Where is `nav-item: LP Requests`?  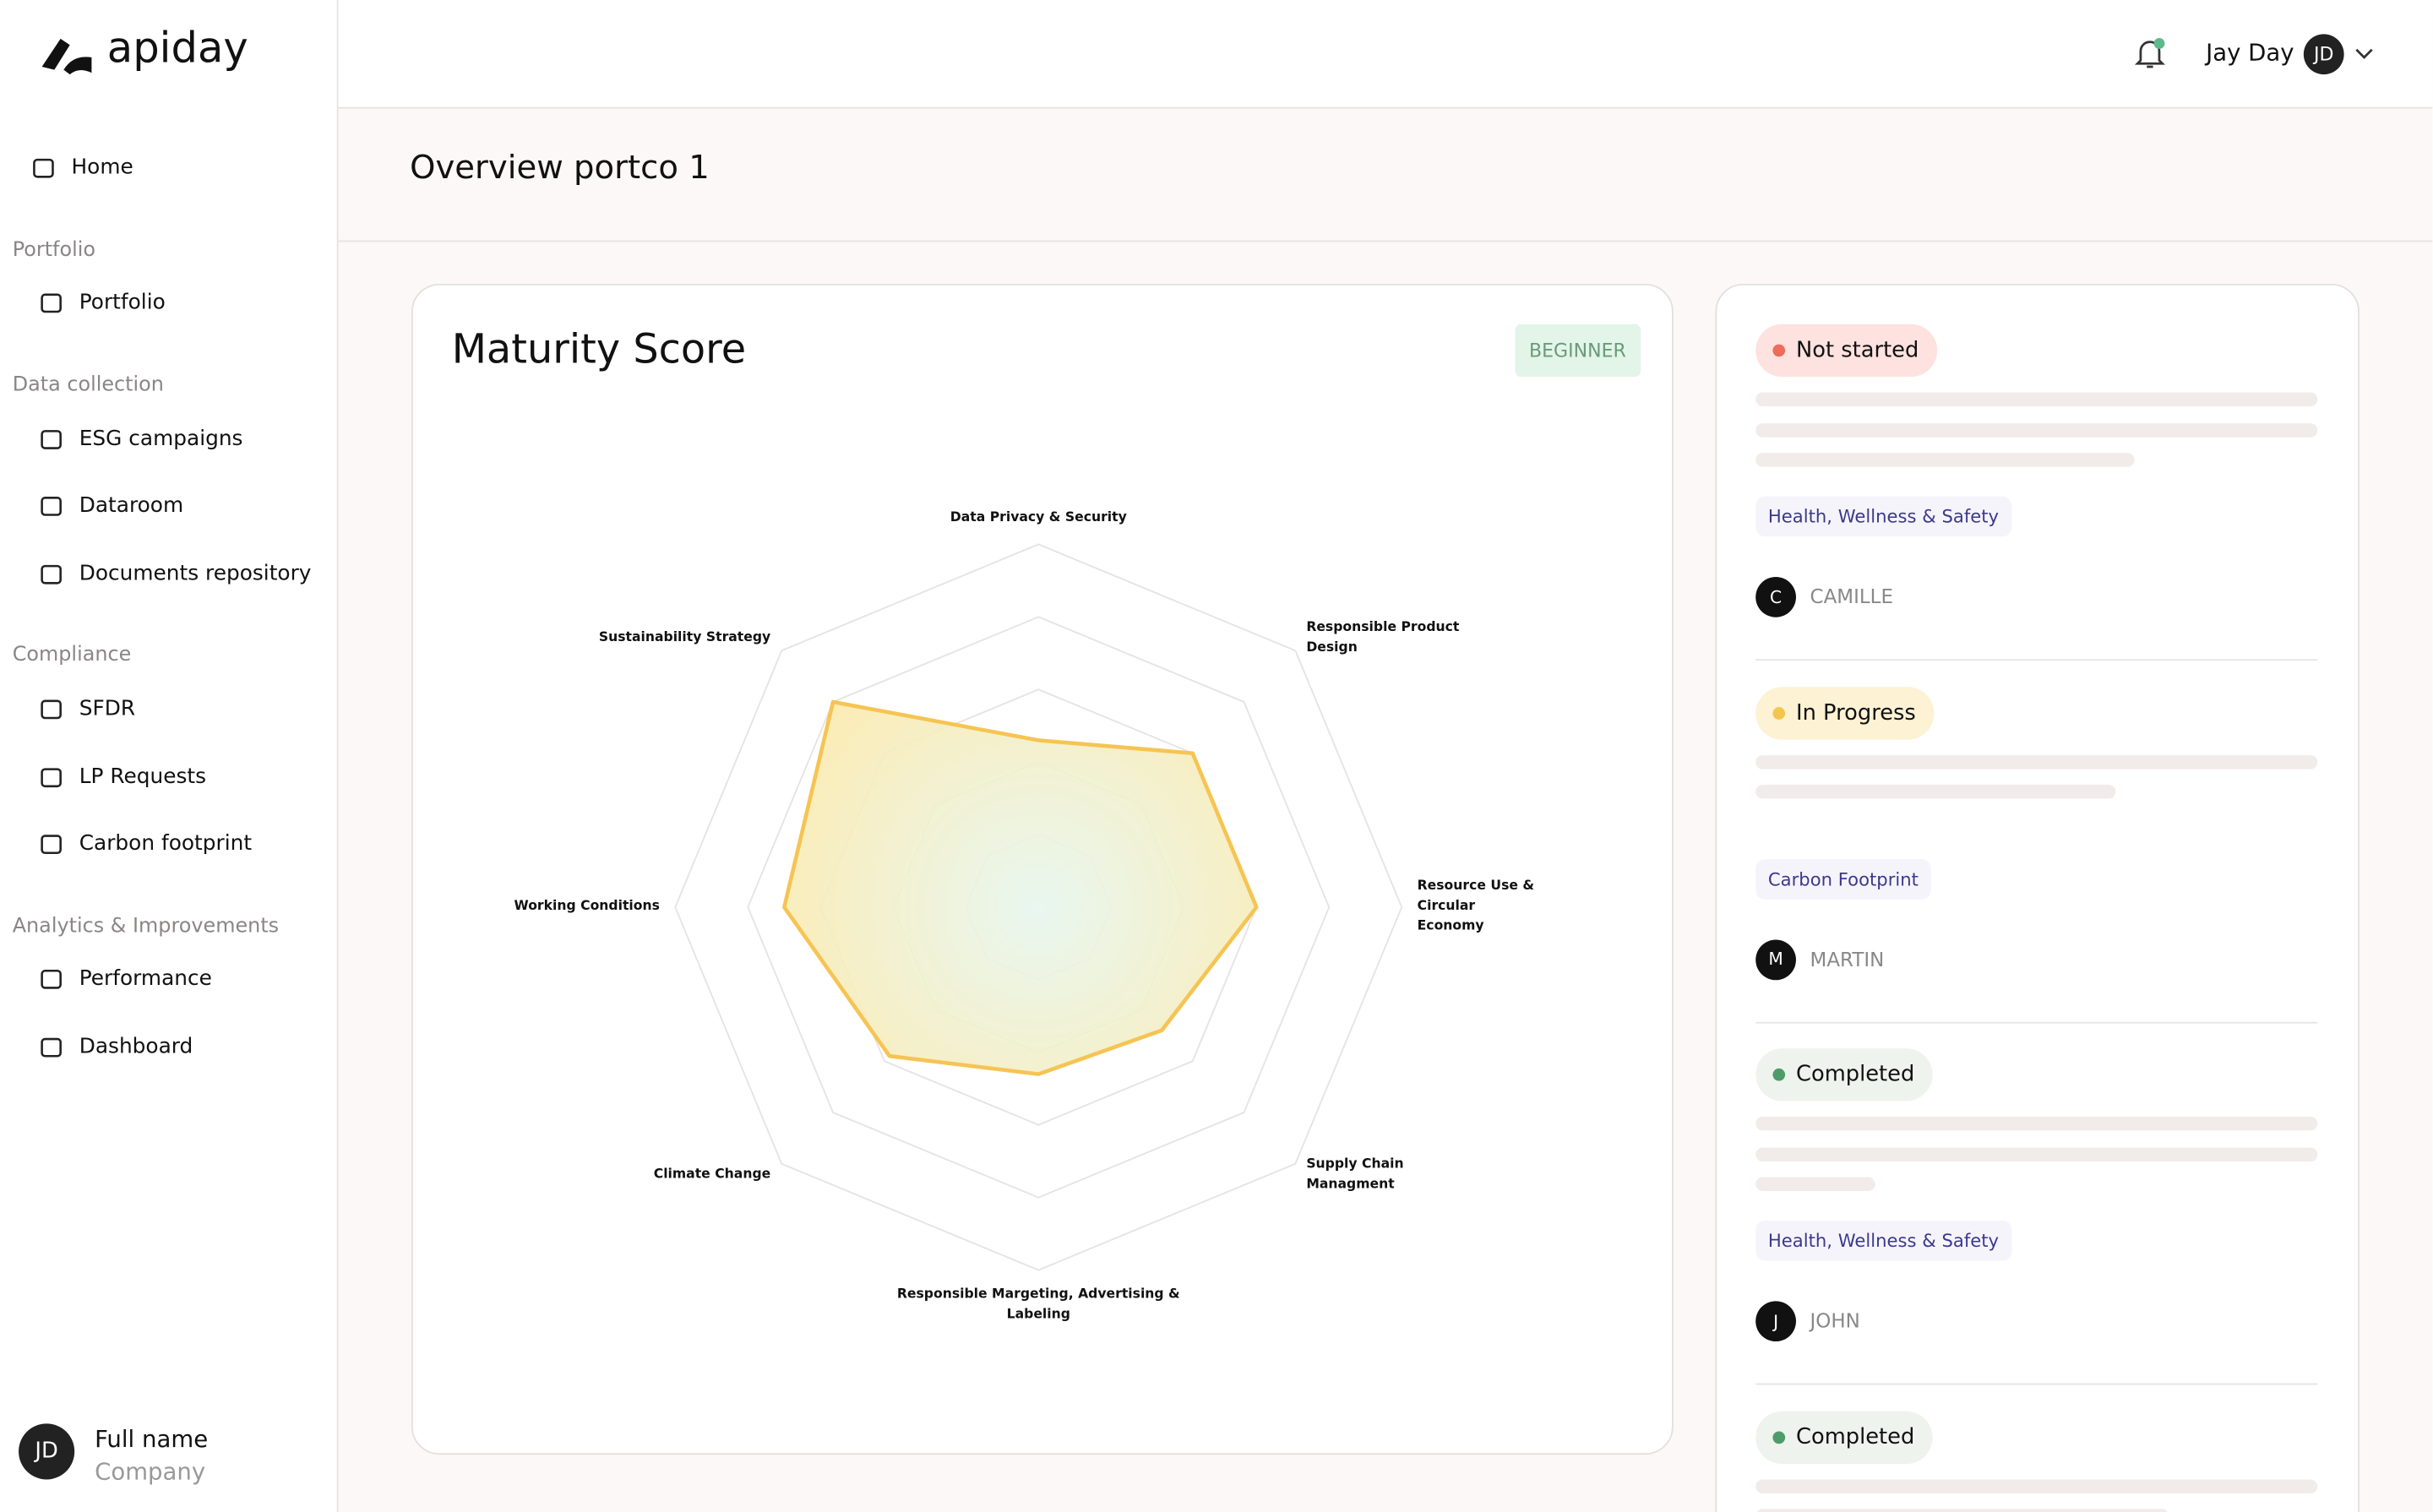
nav-item: LP Requests is located at coordinates (123, 776).